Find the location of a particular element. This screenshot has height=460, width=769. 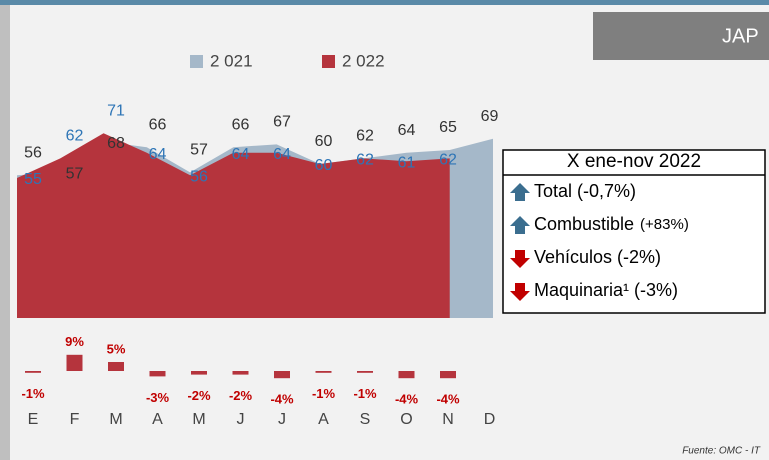

x-tick-label: S is located at coordinates (365, 419).